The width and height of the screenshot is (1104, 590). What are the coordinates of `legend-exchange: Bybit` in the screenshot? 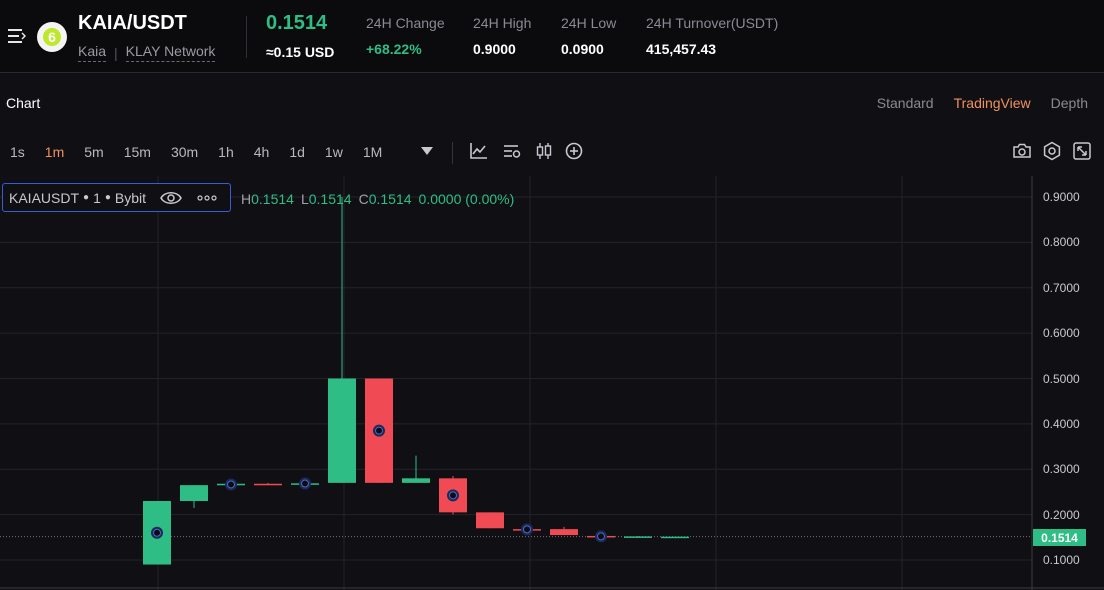 It's located at (130, 197).